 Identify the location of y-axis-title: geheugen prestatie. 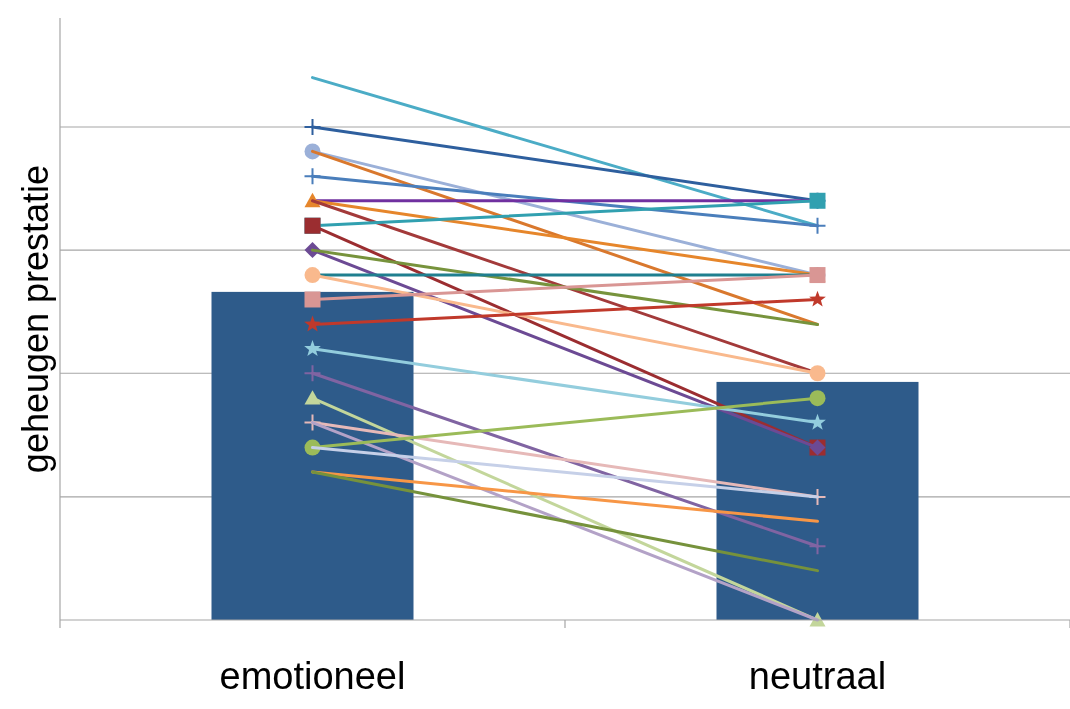
(35, 319).